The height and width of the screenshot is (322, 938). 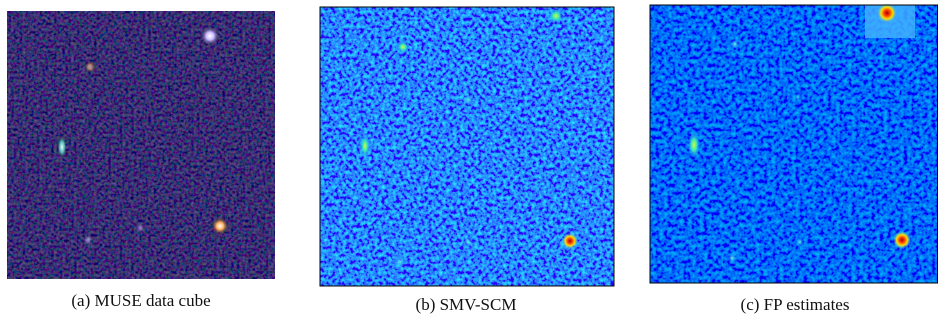 What do you see at coordinates (466, 304) in the screenshot?
I see `caption: (b) SMV-SCM` at bounding box center [466, 304].